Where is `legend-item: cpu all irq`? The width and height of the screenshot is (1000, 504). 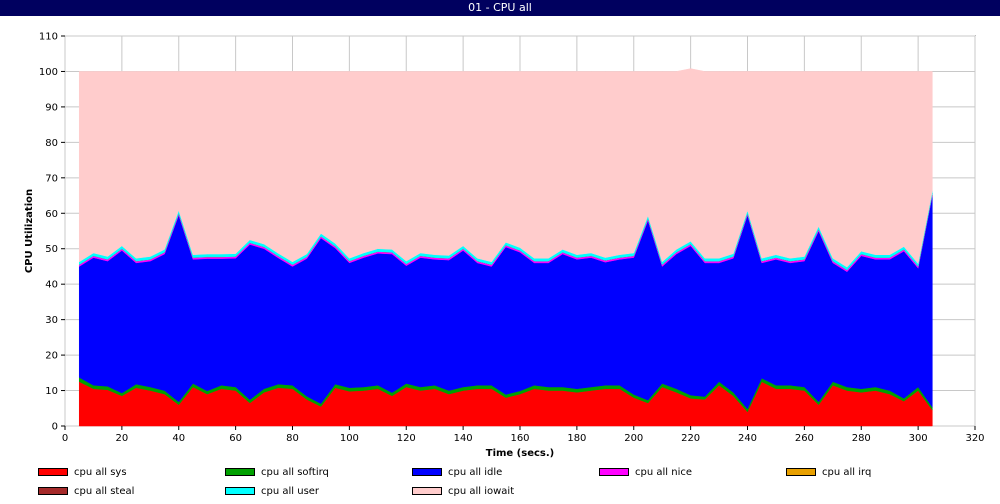
legend-item: cpu all irq is located at coordinates (828, 472).